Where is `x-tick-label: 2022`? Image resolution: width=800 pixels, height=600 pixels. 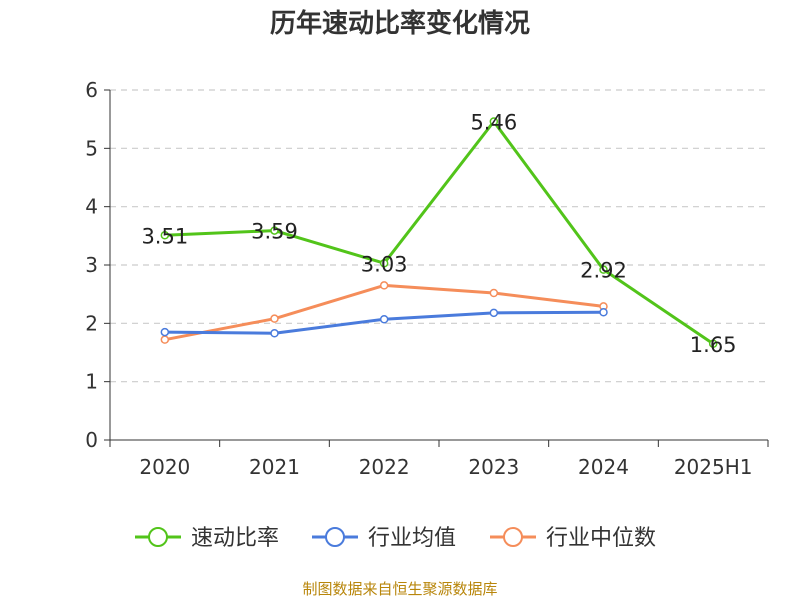
x-tick-label: 2022 is located at coordinates (384, 467).